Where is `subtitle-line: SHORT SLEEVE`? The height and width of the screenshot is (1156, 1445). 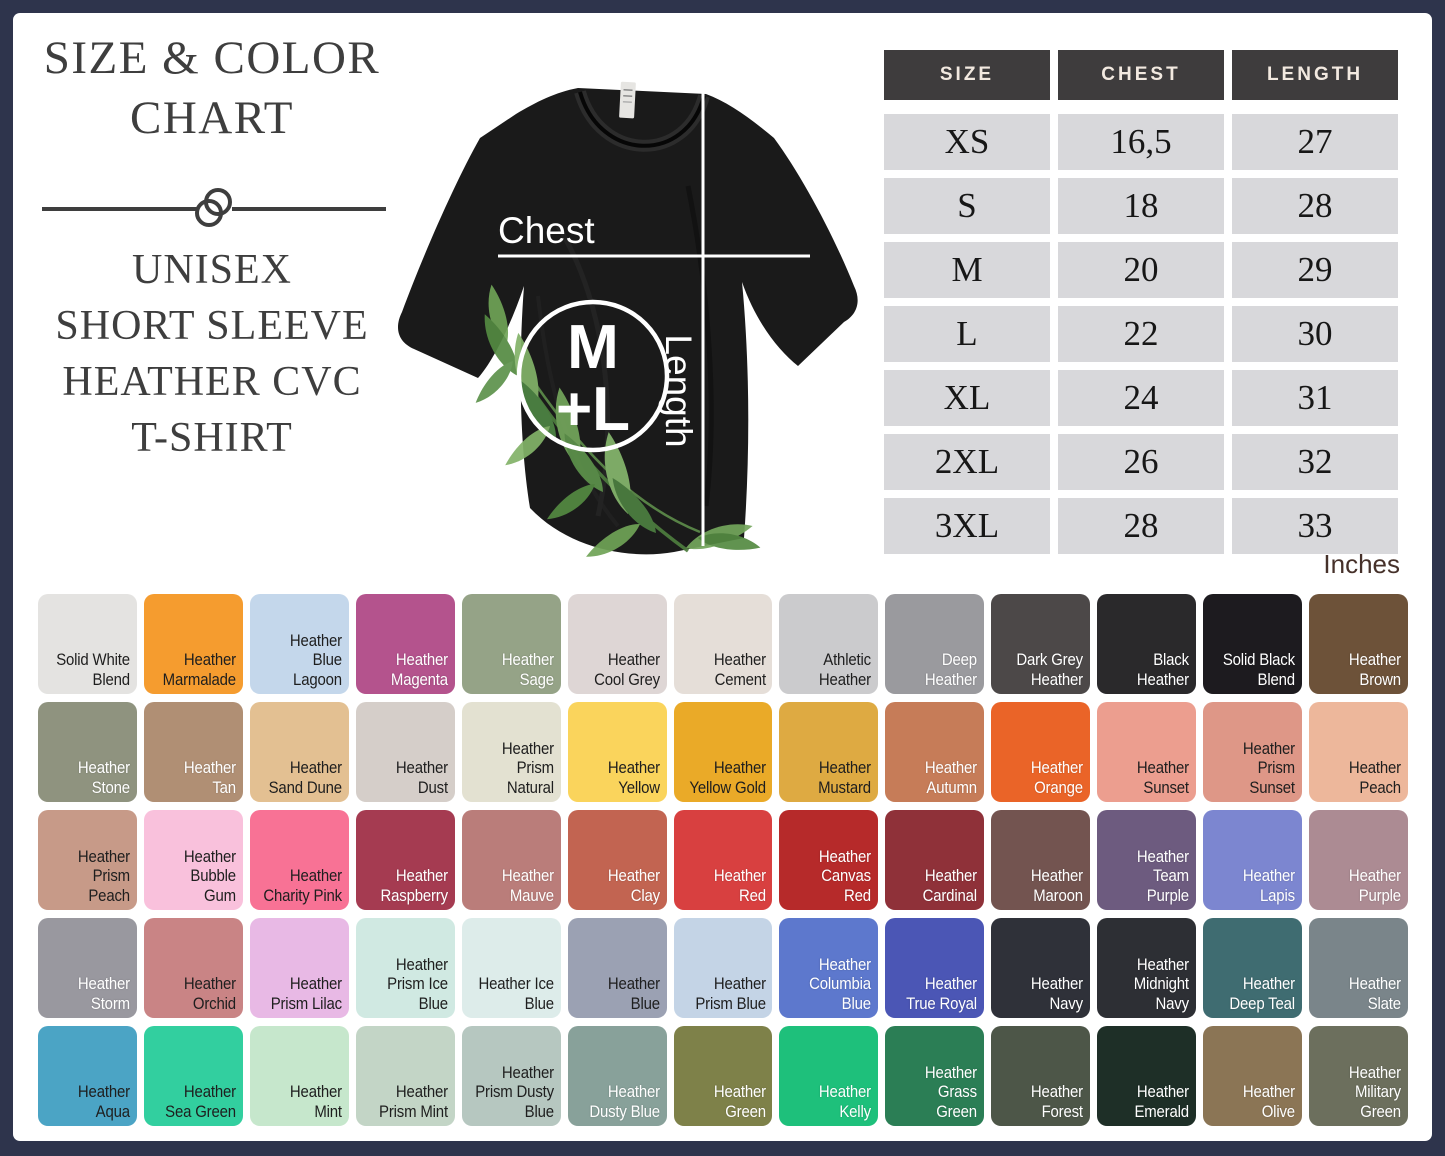
subtitle-line: SHORT SLEEVE is located at coordinates (212, 326).